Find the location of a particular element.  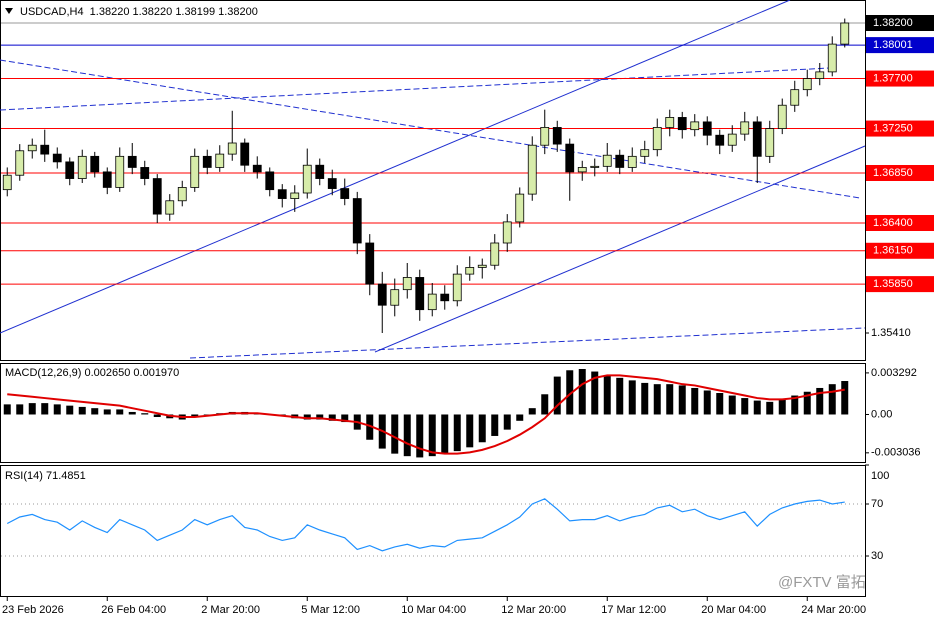

y-tick-label: -0.003036 is located at coordinates (896, 453).